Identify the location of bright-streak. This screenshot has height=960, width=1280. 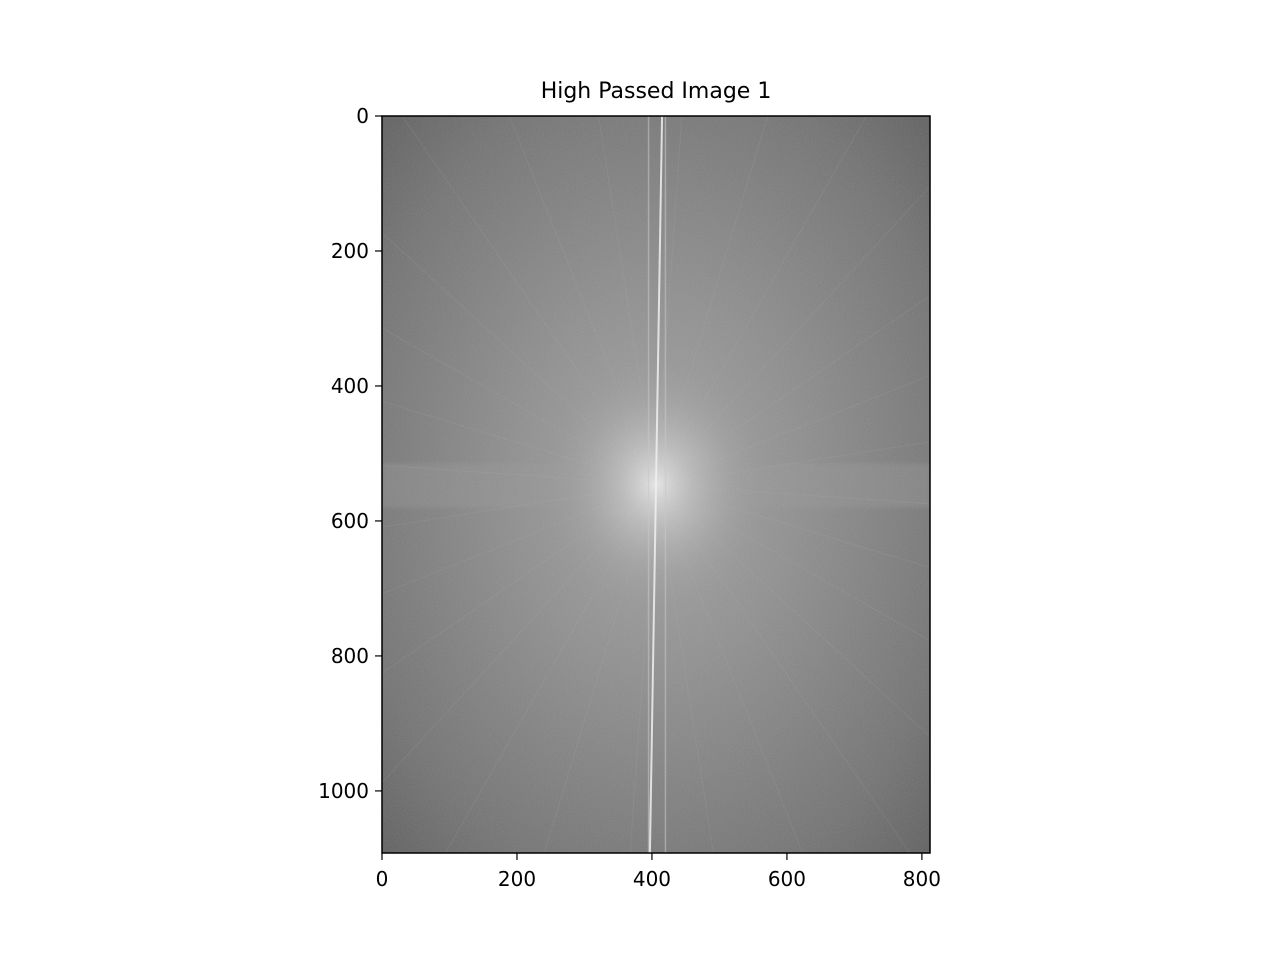
(656, 484).